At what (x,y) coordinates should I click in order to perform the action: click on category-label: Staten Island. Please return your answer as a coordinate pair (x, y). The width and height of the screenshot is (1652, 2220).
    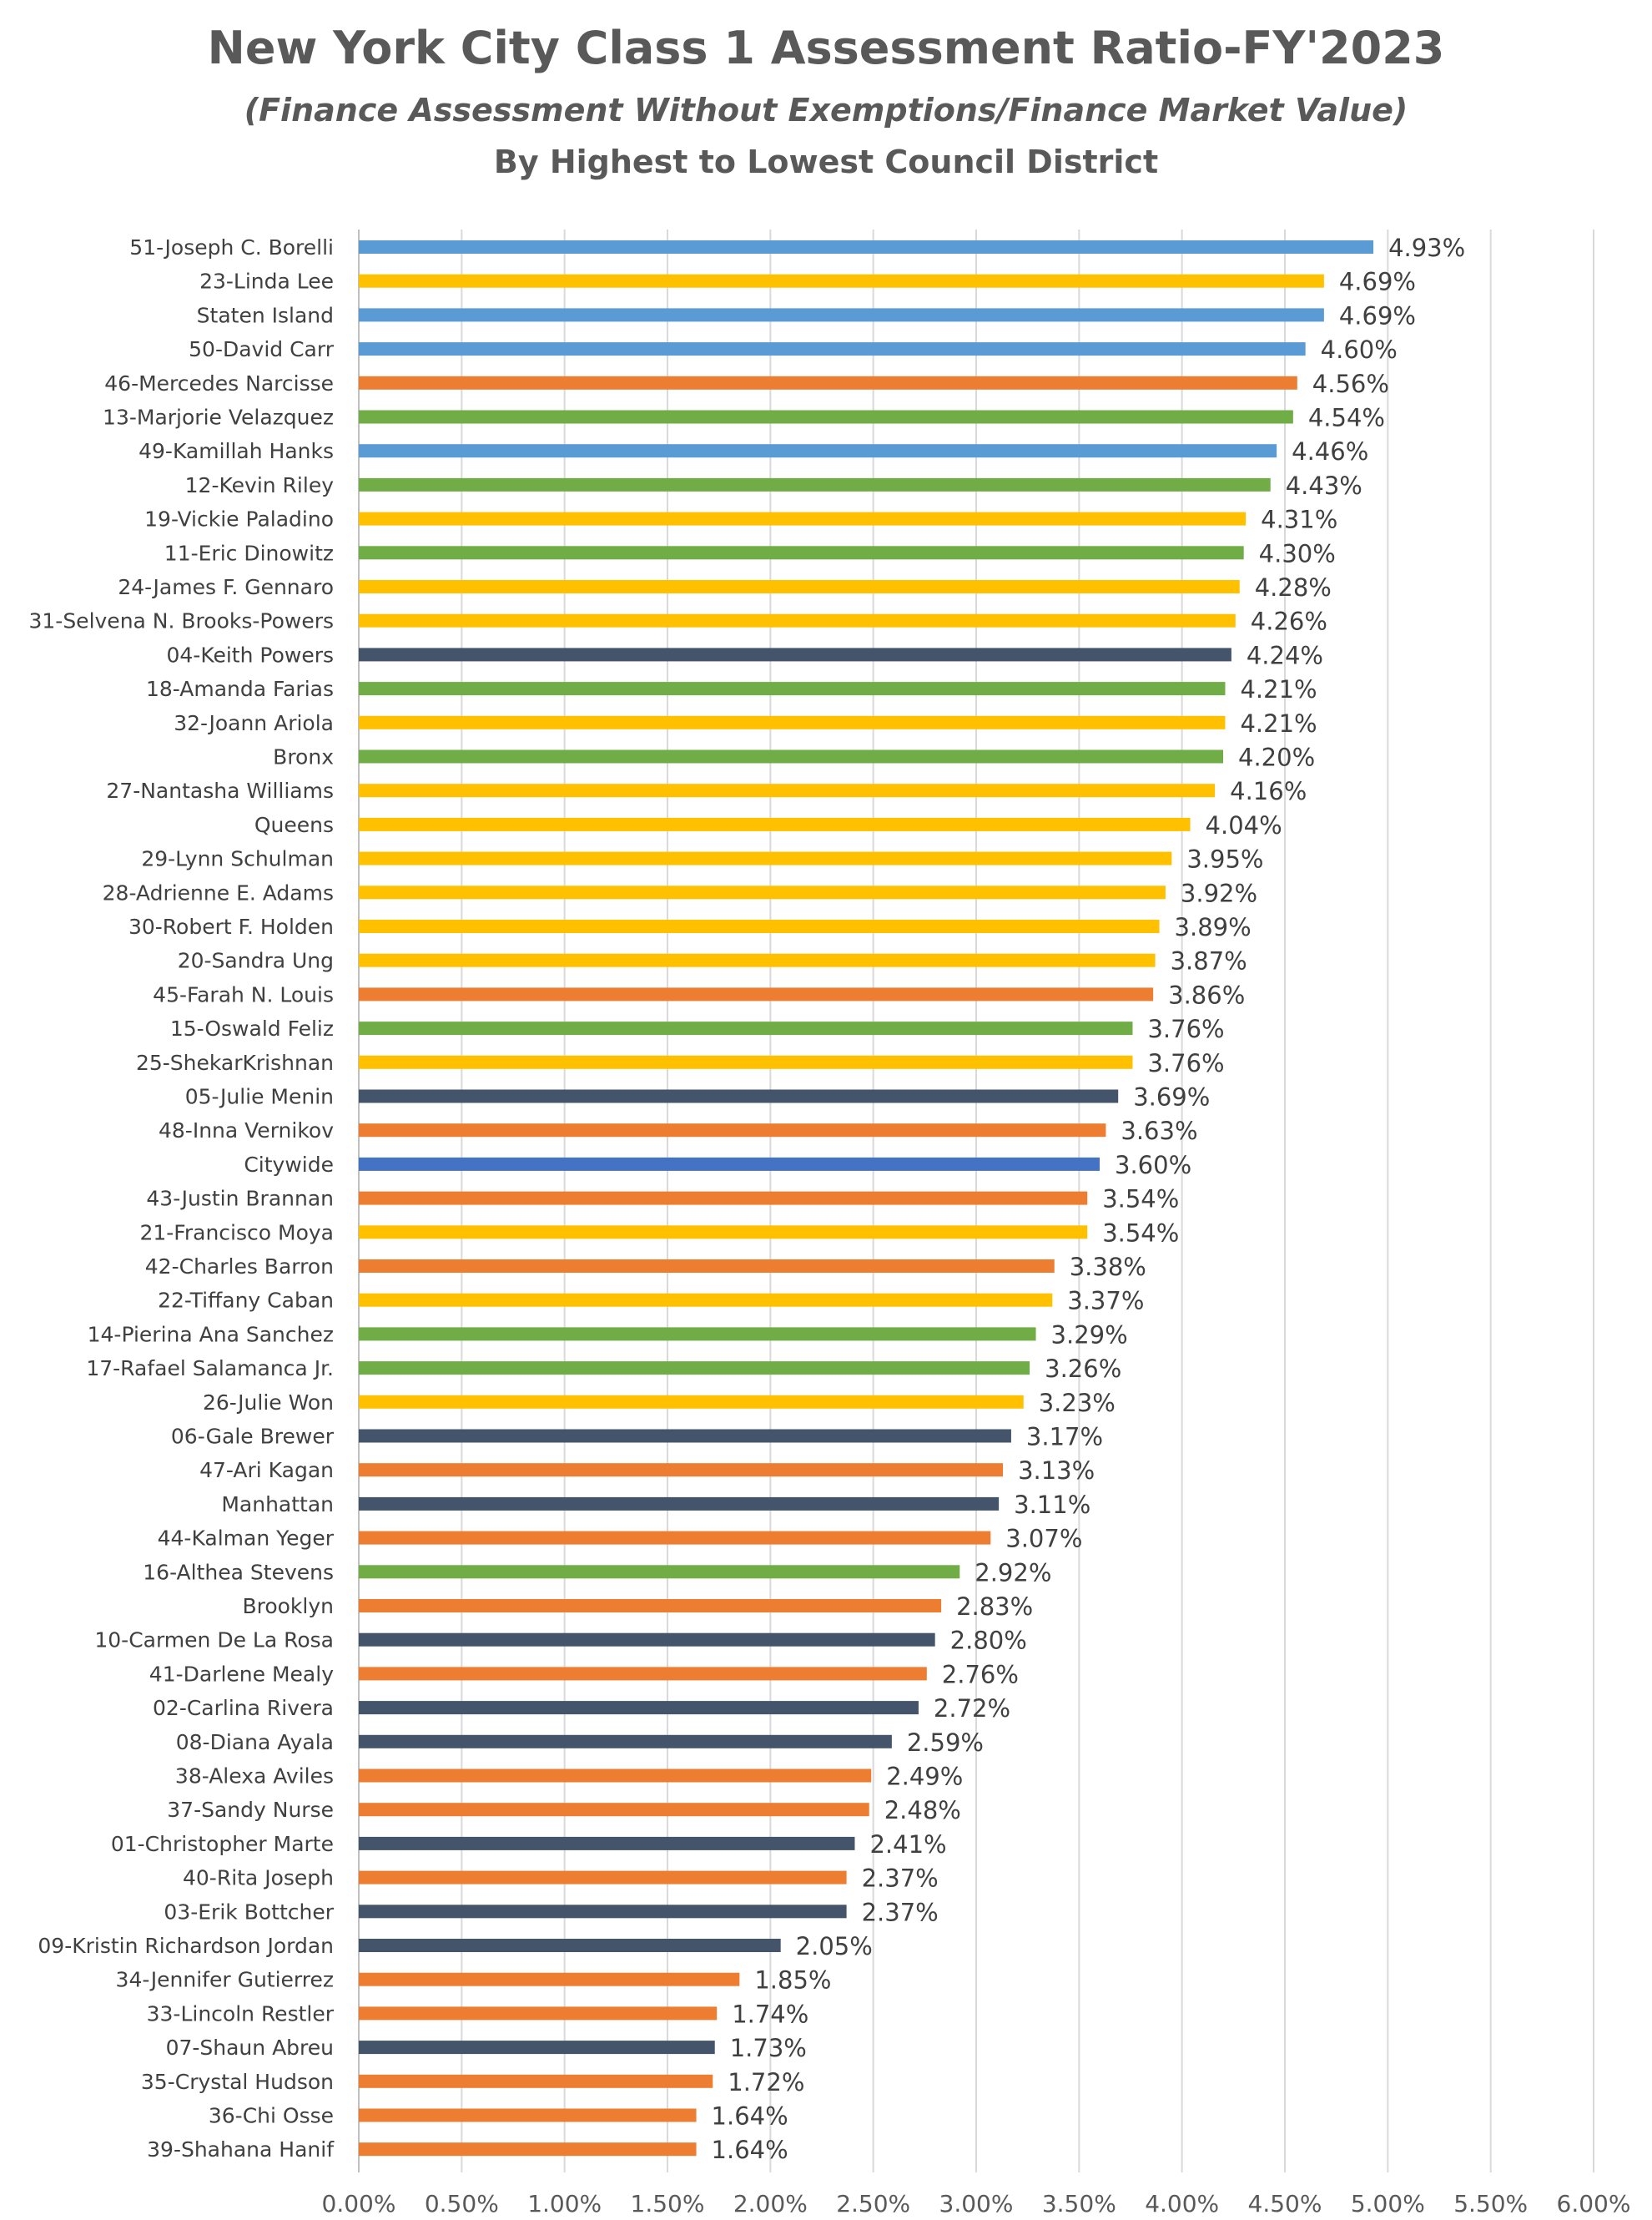
    Looking at the image, I should click on (265, 315).